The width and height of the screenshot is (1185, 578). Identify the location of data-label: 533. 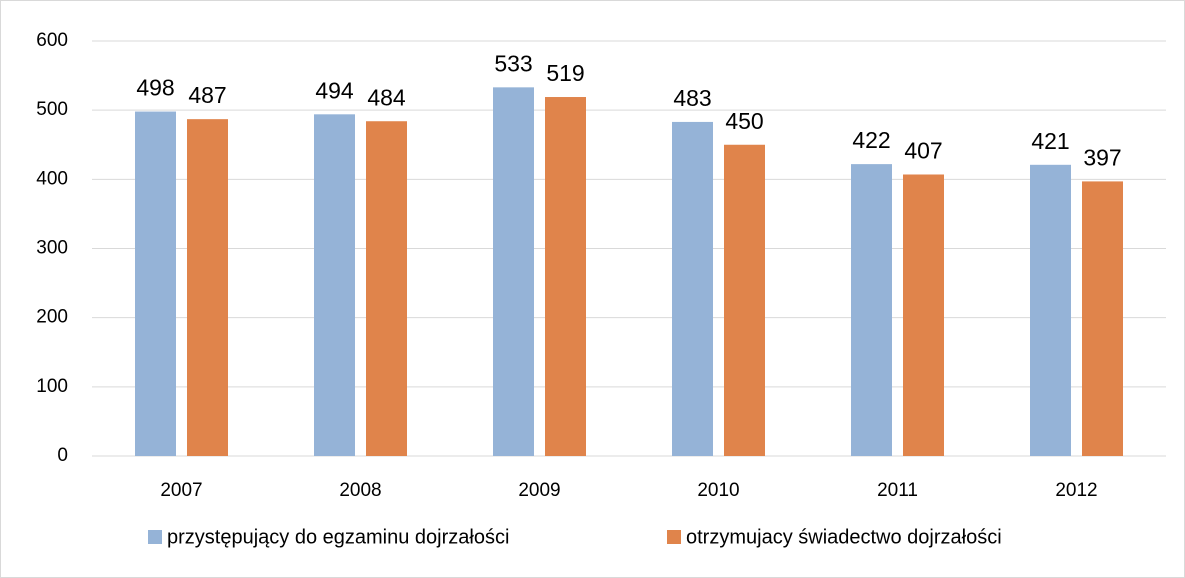
(513, 63).